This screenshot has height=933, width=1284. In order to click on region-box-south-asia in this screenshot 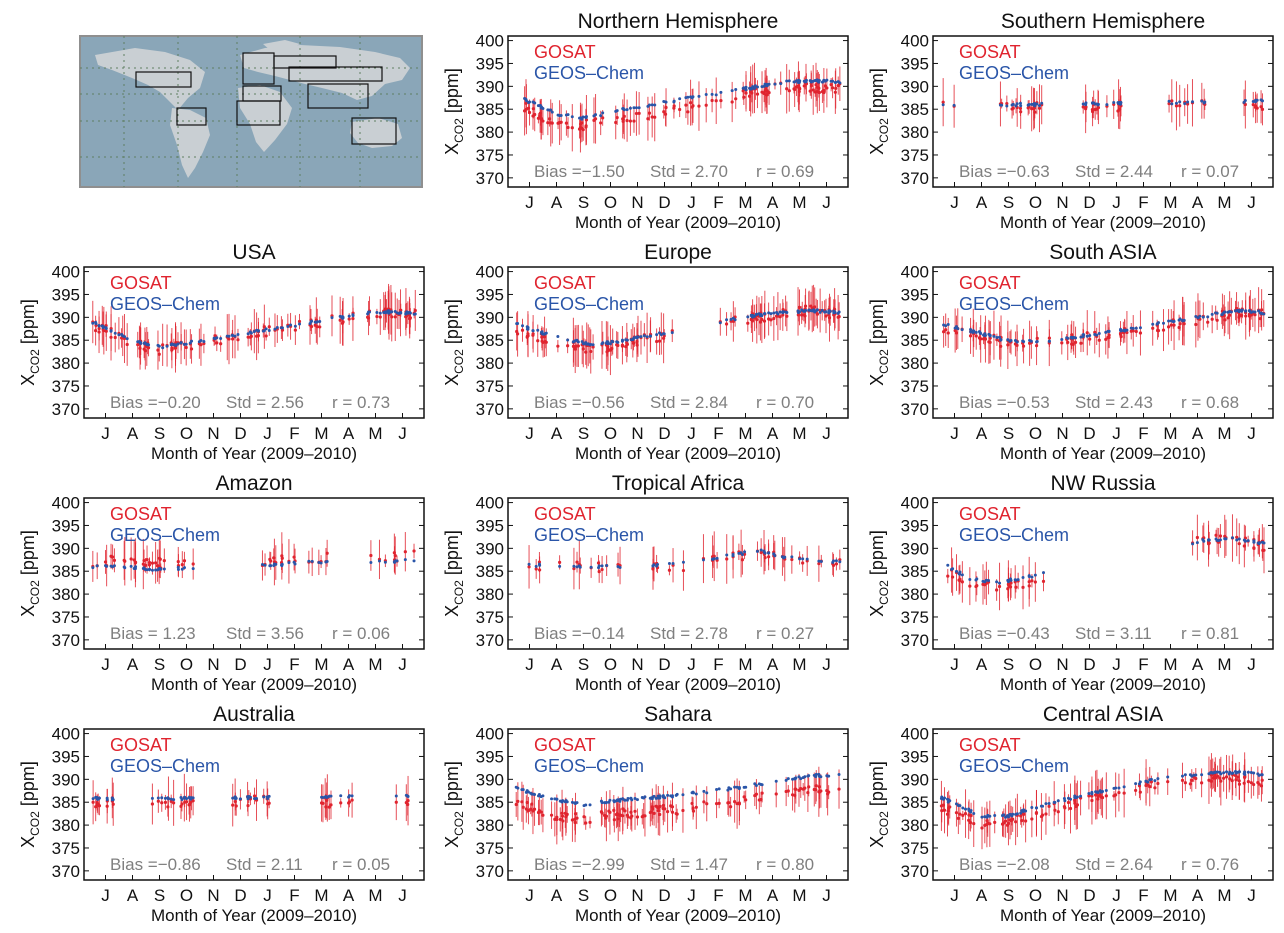, I will do `click(338, 96)`.